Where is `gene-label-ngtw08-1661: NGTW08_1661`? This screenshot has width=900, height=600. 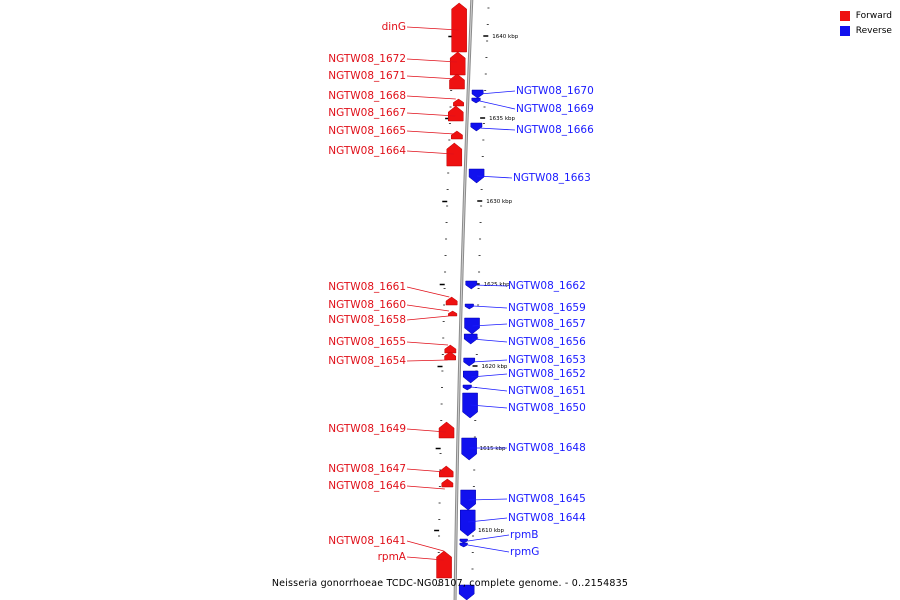 gene-label-ngtw08-1661: NGTW08_1661 is located at coordinates (367, 287).